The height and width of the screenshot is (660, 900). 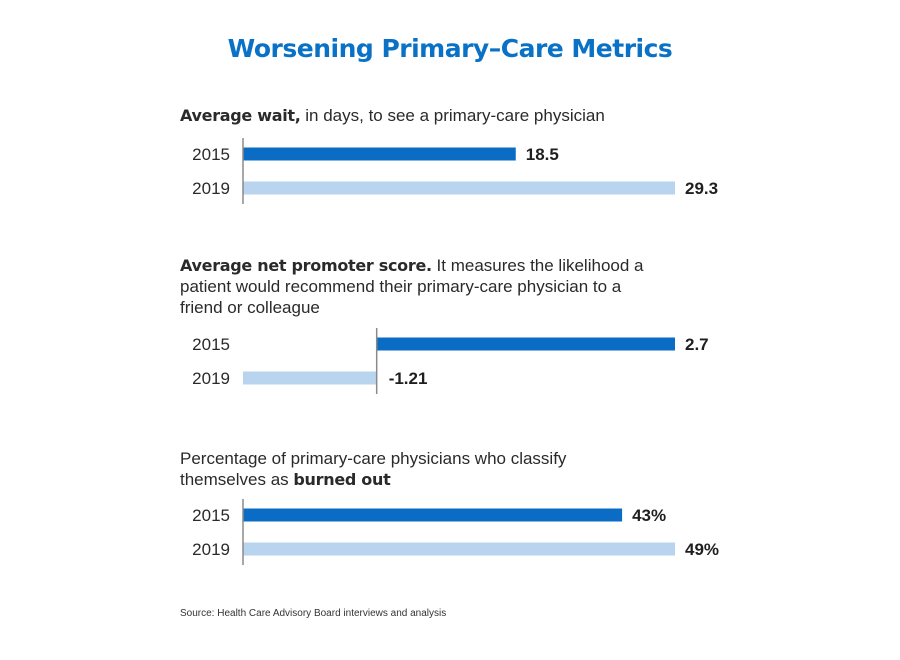 I want to click on value-label-2019: -1.21, so click(x=408, y=378).